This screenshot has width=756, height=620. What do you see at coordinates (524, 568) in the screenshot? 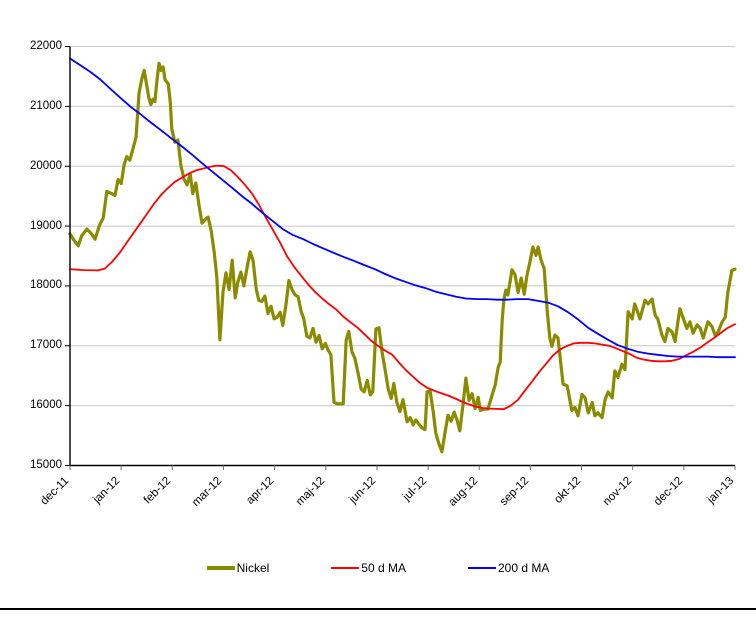
I see `legend-label-200d-ma: 200 d MA` at bounding box center [524, 568].